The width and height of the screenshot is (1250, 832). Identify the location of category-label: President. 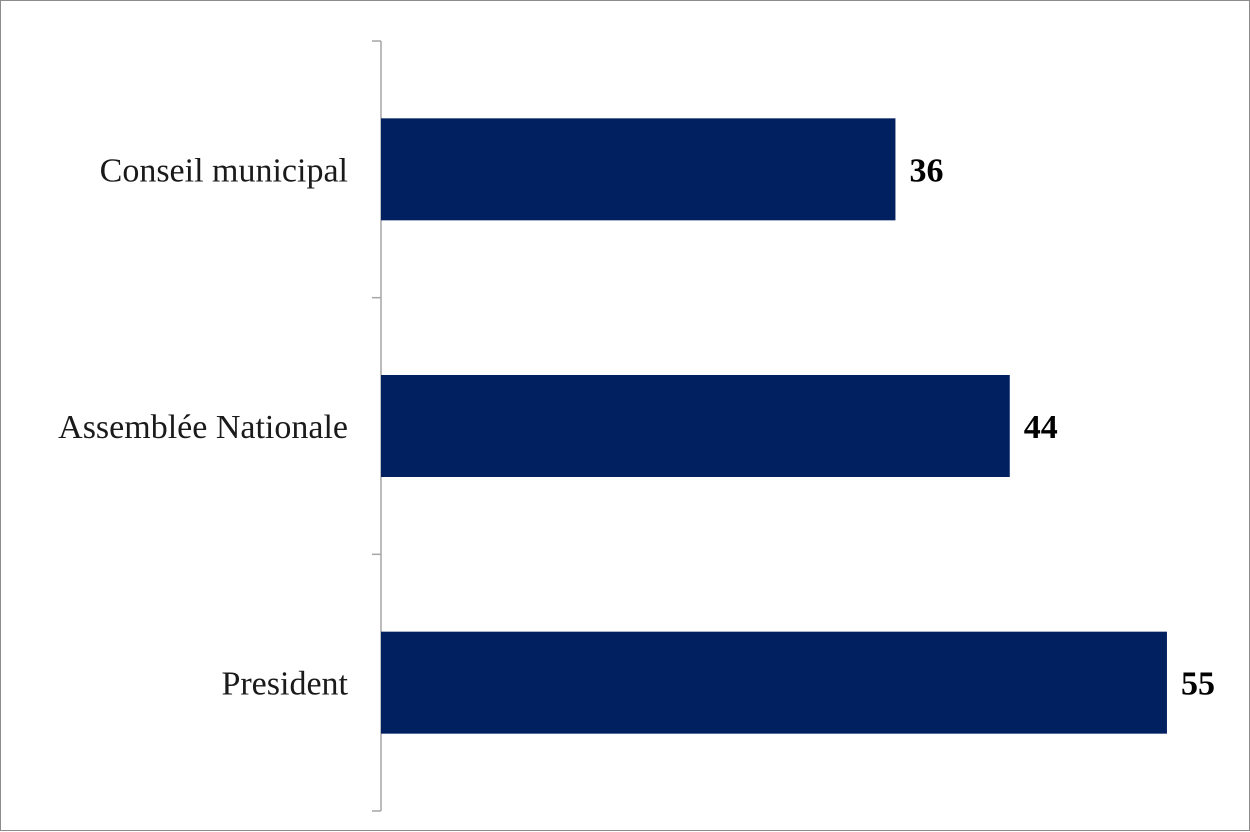
(284, 684).